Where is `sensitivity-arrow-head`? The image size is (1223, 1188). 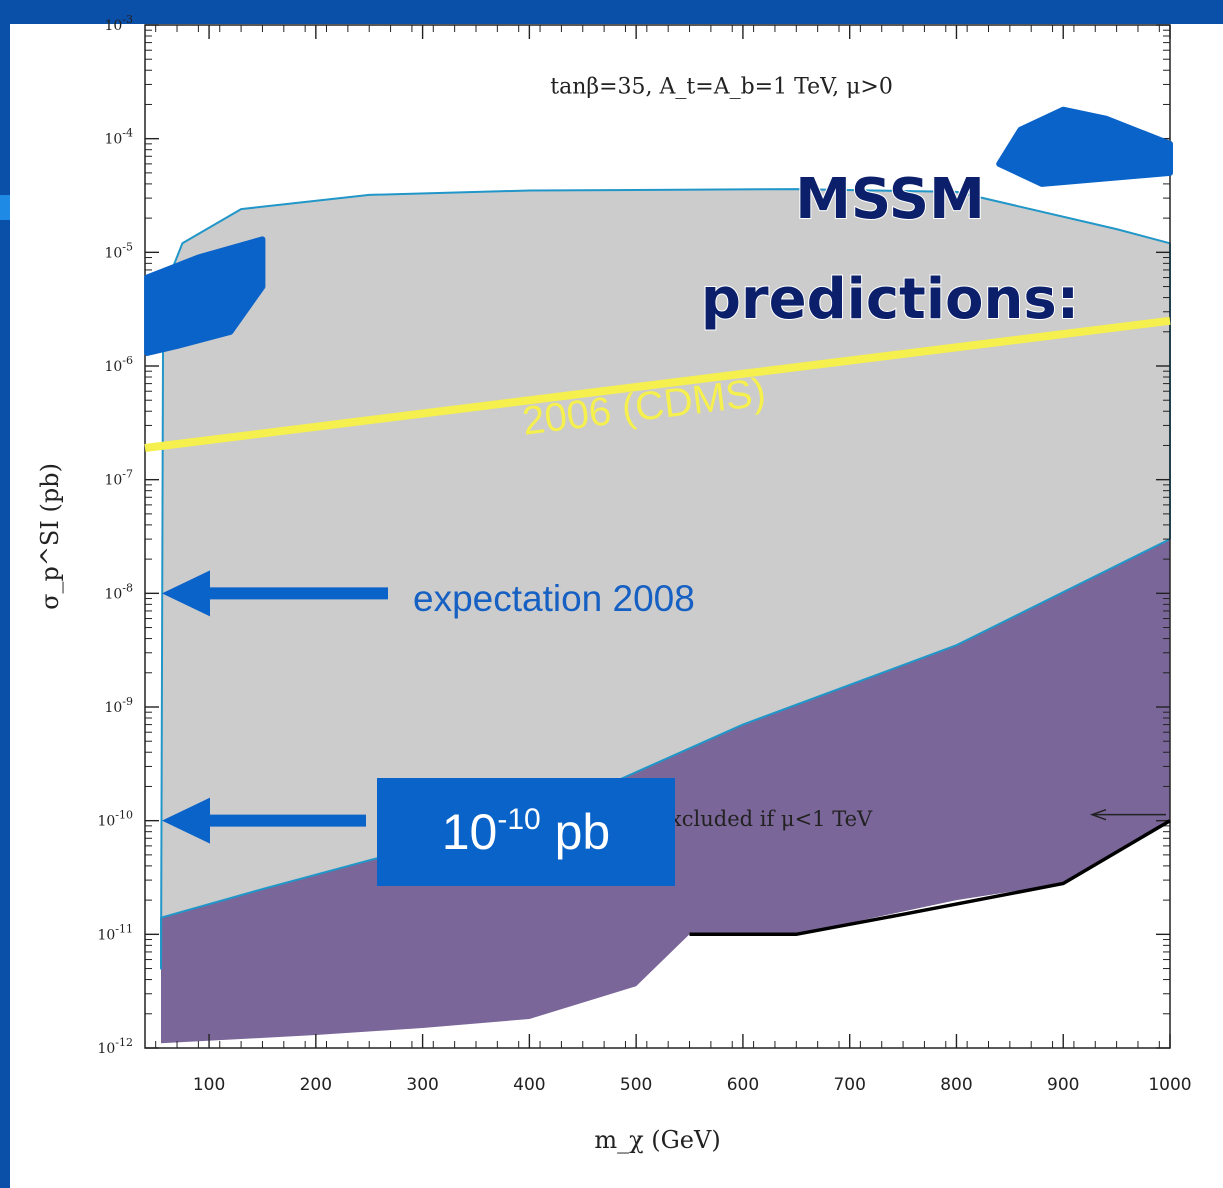
sensitivity-arrow-head is located at coordinates (186, 820).